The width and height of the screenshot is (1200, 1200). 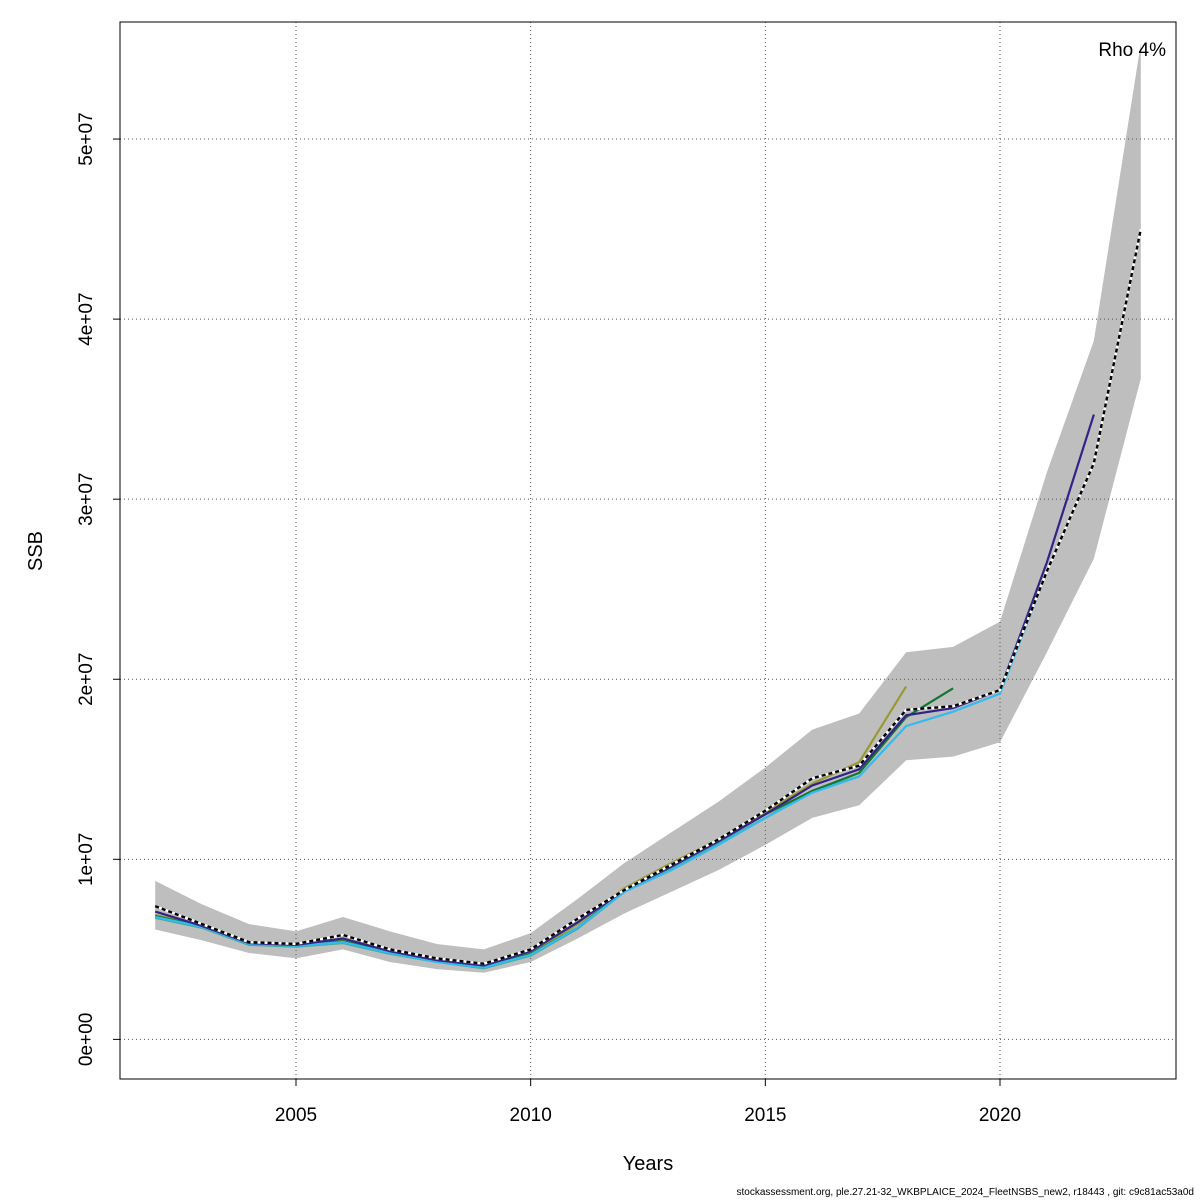 I want to click on x-tick-label: 2005, so click(x=296, y=1115).